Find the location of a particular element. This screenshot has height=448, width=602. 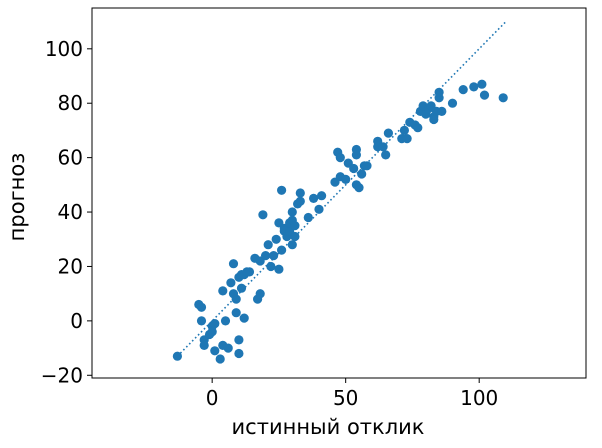

y-tick-label: 60 is located at coordinates (70, 158).